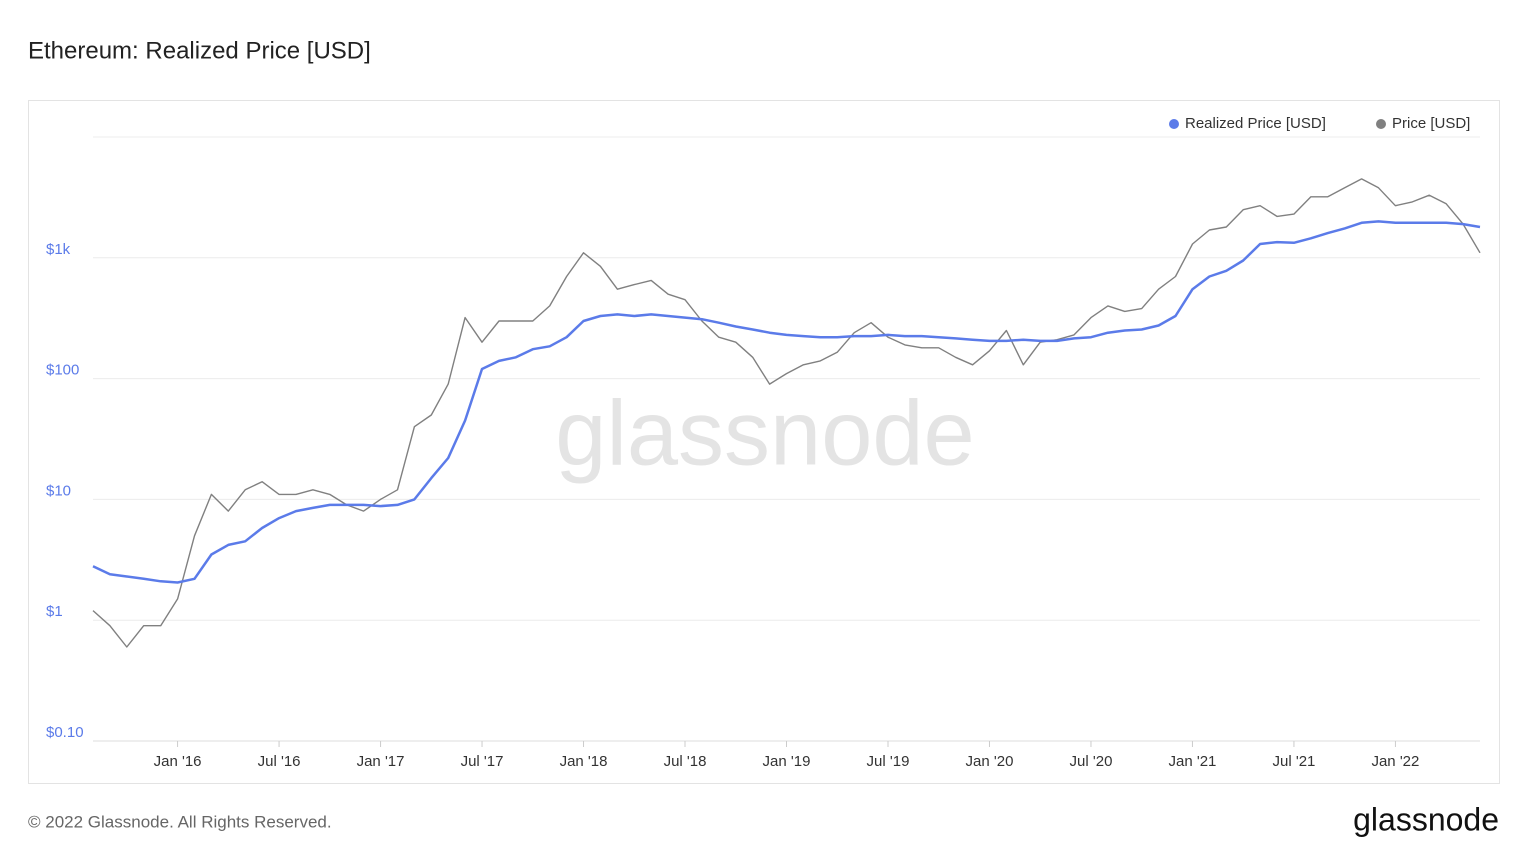 This screenshot has height=858, width=1527. What do you see at coordinates (199, 50) in the screenshot?
I see `chart-title: Ethereum: Realized Price [USD]` at bounding box center [199, 50].